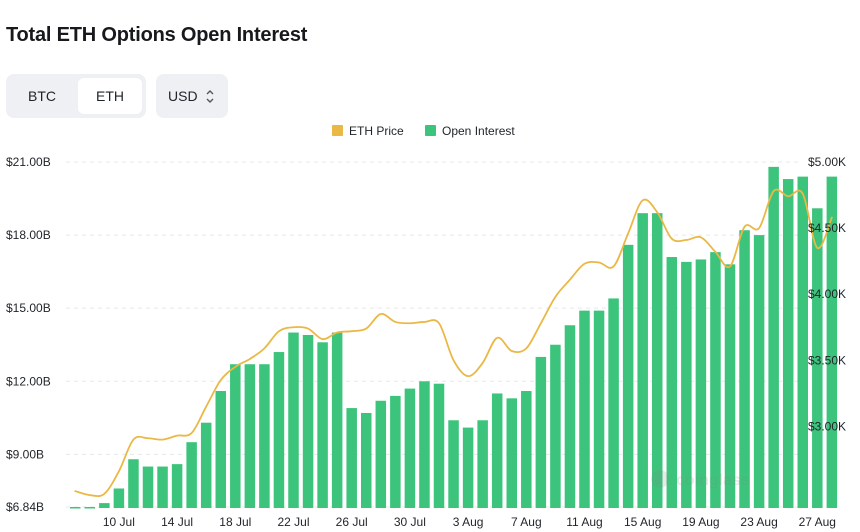 The width and height of the screenshot is (860, 532). I want to click on x-axis-tick-label: 18 Jul, so click(235, 522).